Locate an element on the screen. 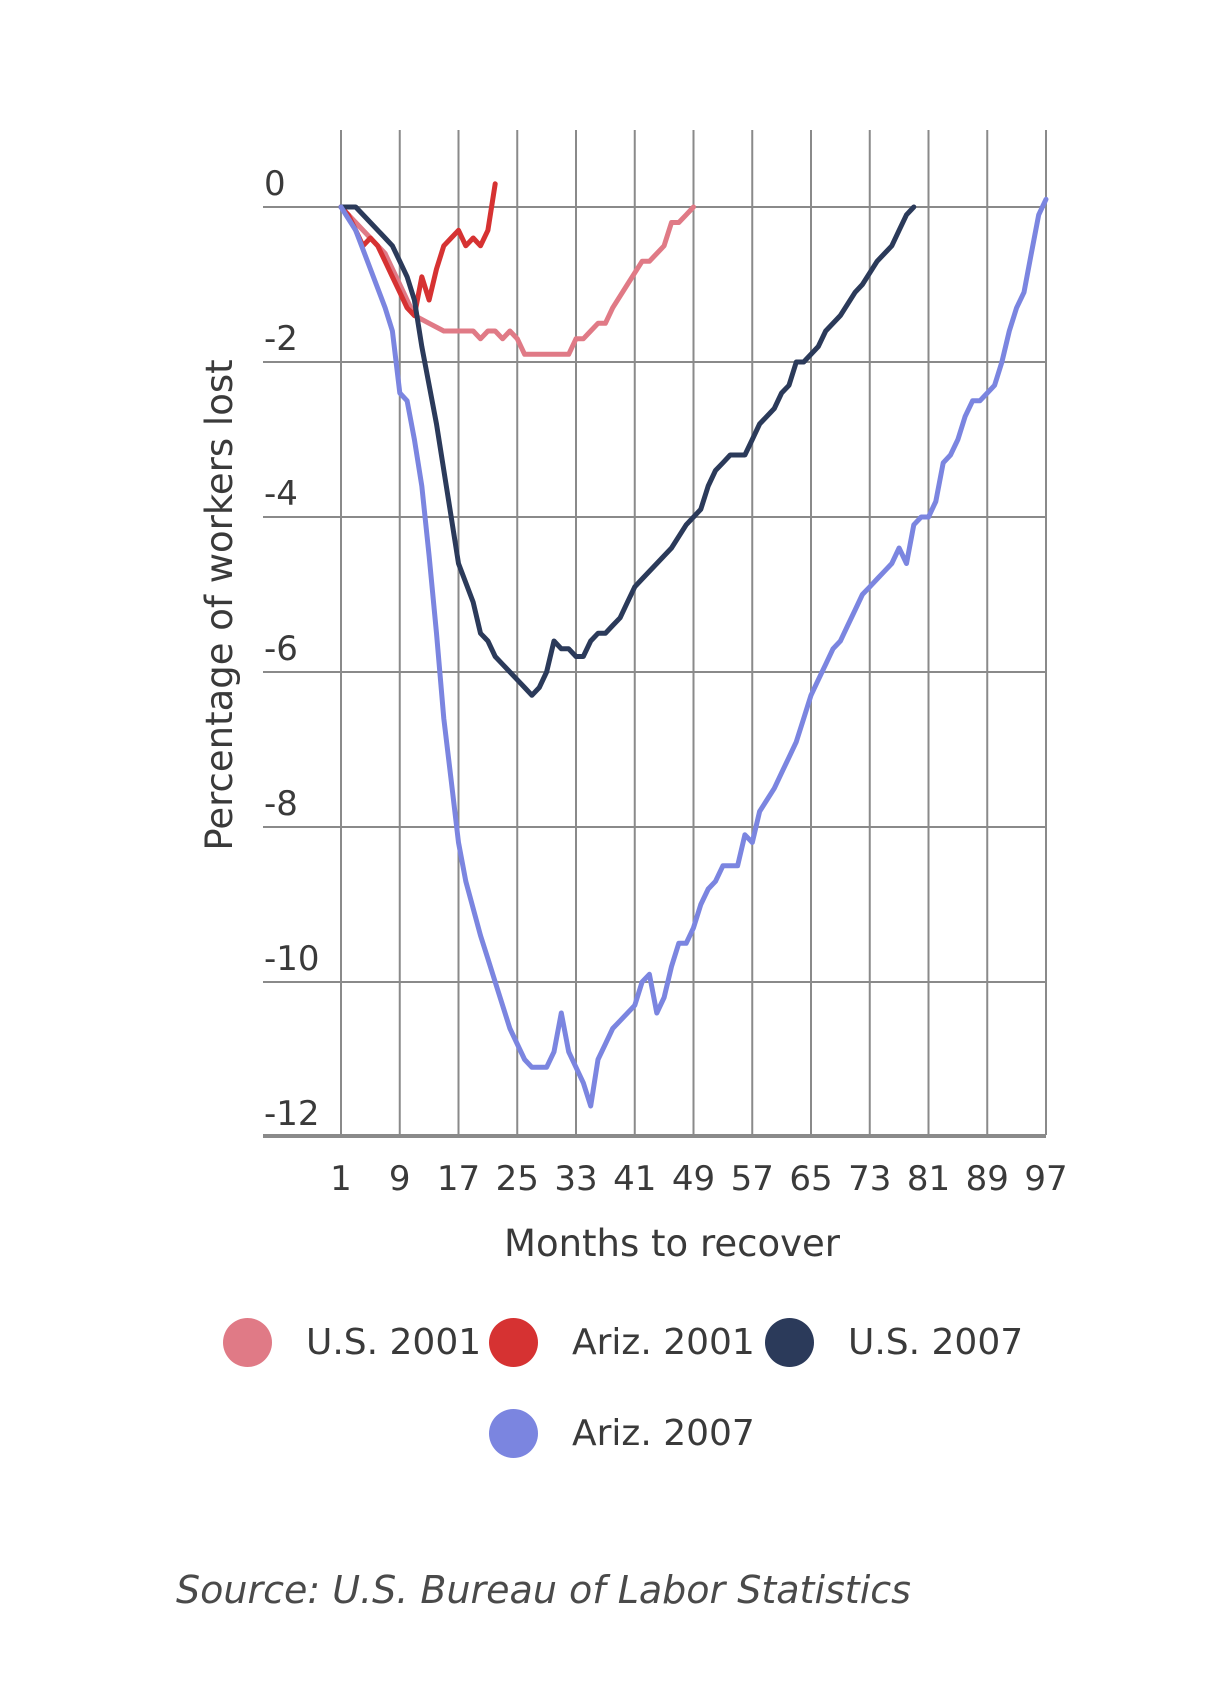  legend-item-u-s-2001: U.S. 2001 is located at coordinates (352, 1342).